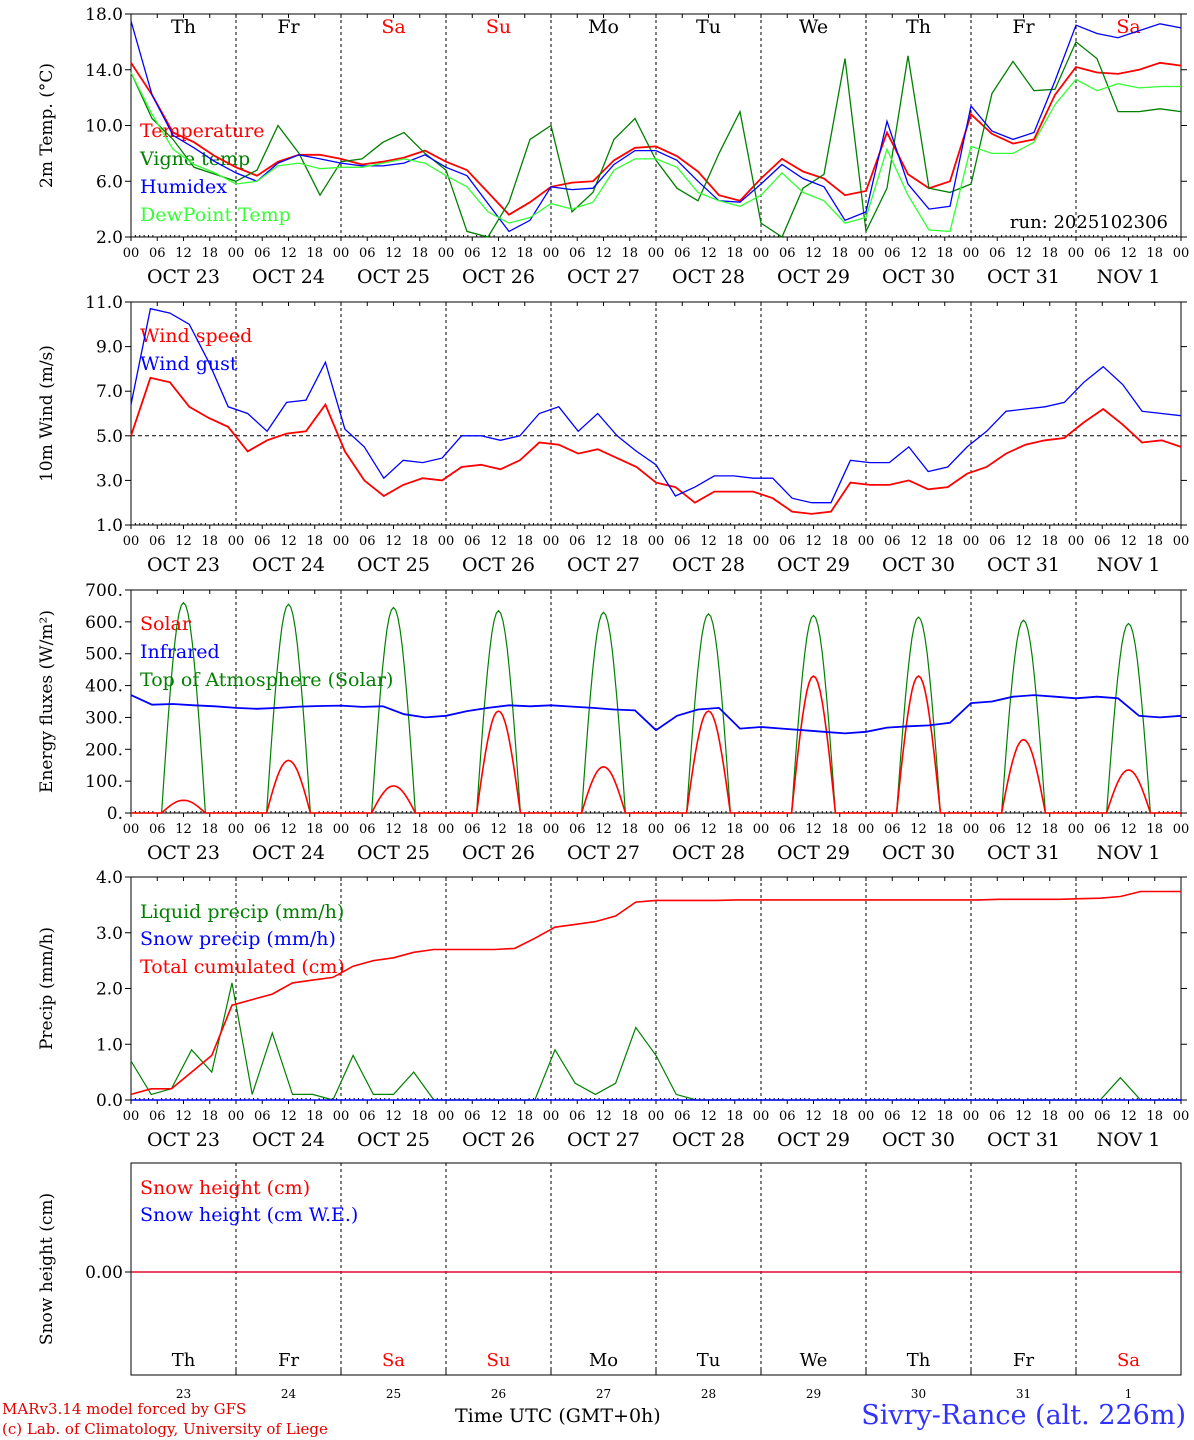  I want to click on date-label: OCT 28, so click(708, 565).